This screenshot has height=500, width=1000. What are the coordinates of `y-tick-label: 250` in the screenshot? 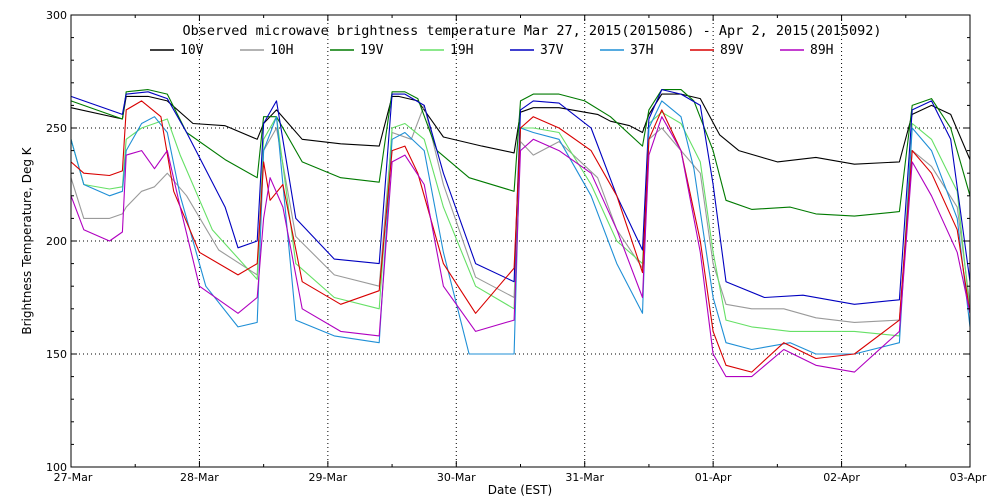 It's located at (56, 128).